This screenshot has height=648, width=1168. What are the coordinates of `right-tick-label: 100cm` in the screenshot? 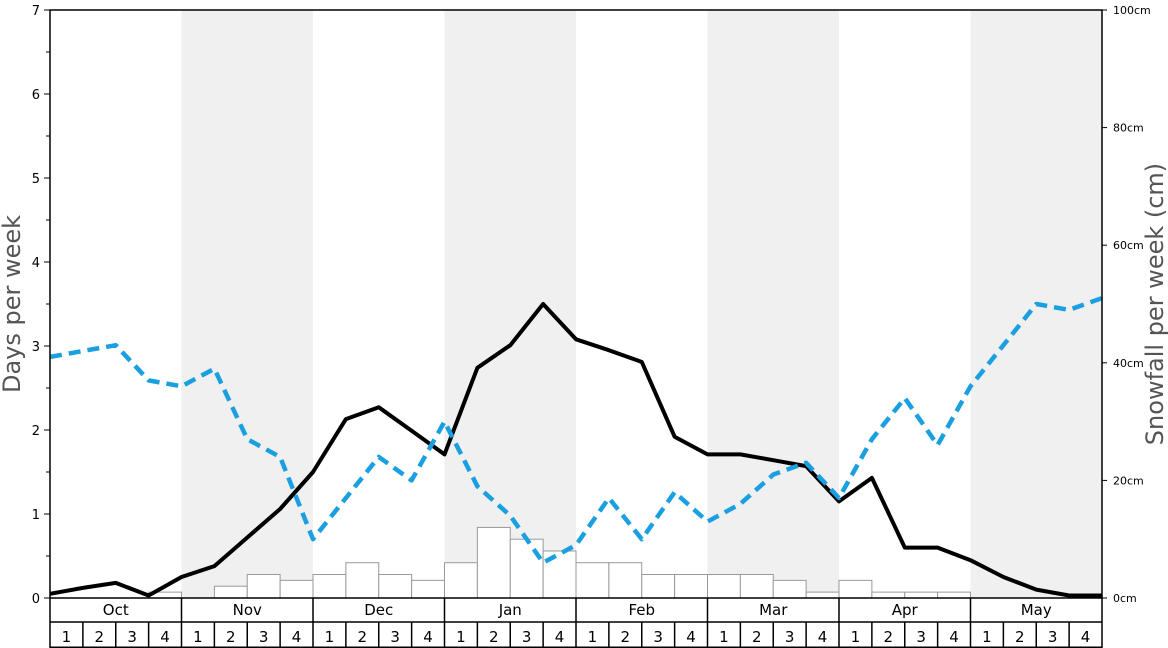 It's located at (1132, 10).